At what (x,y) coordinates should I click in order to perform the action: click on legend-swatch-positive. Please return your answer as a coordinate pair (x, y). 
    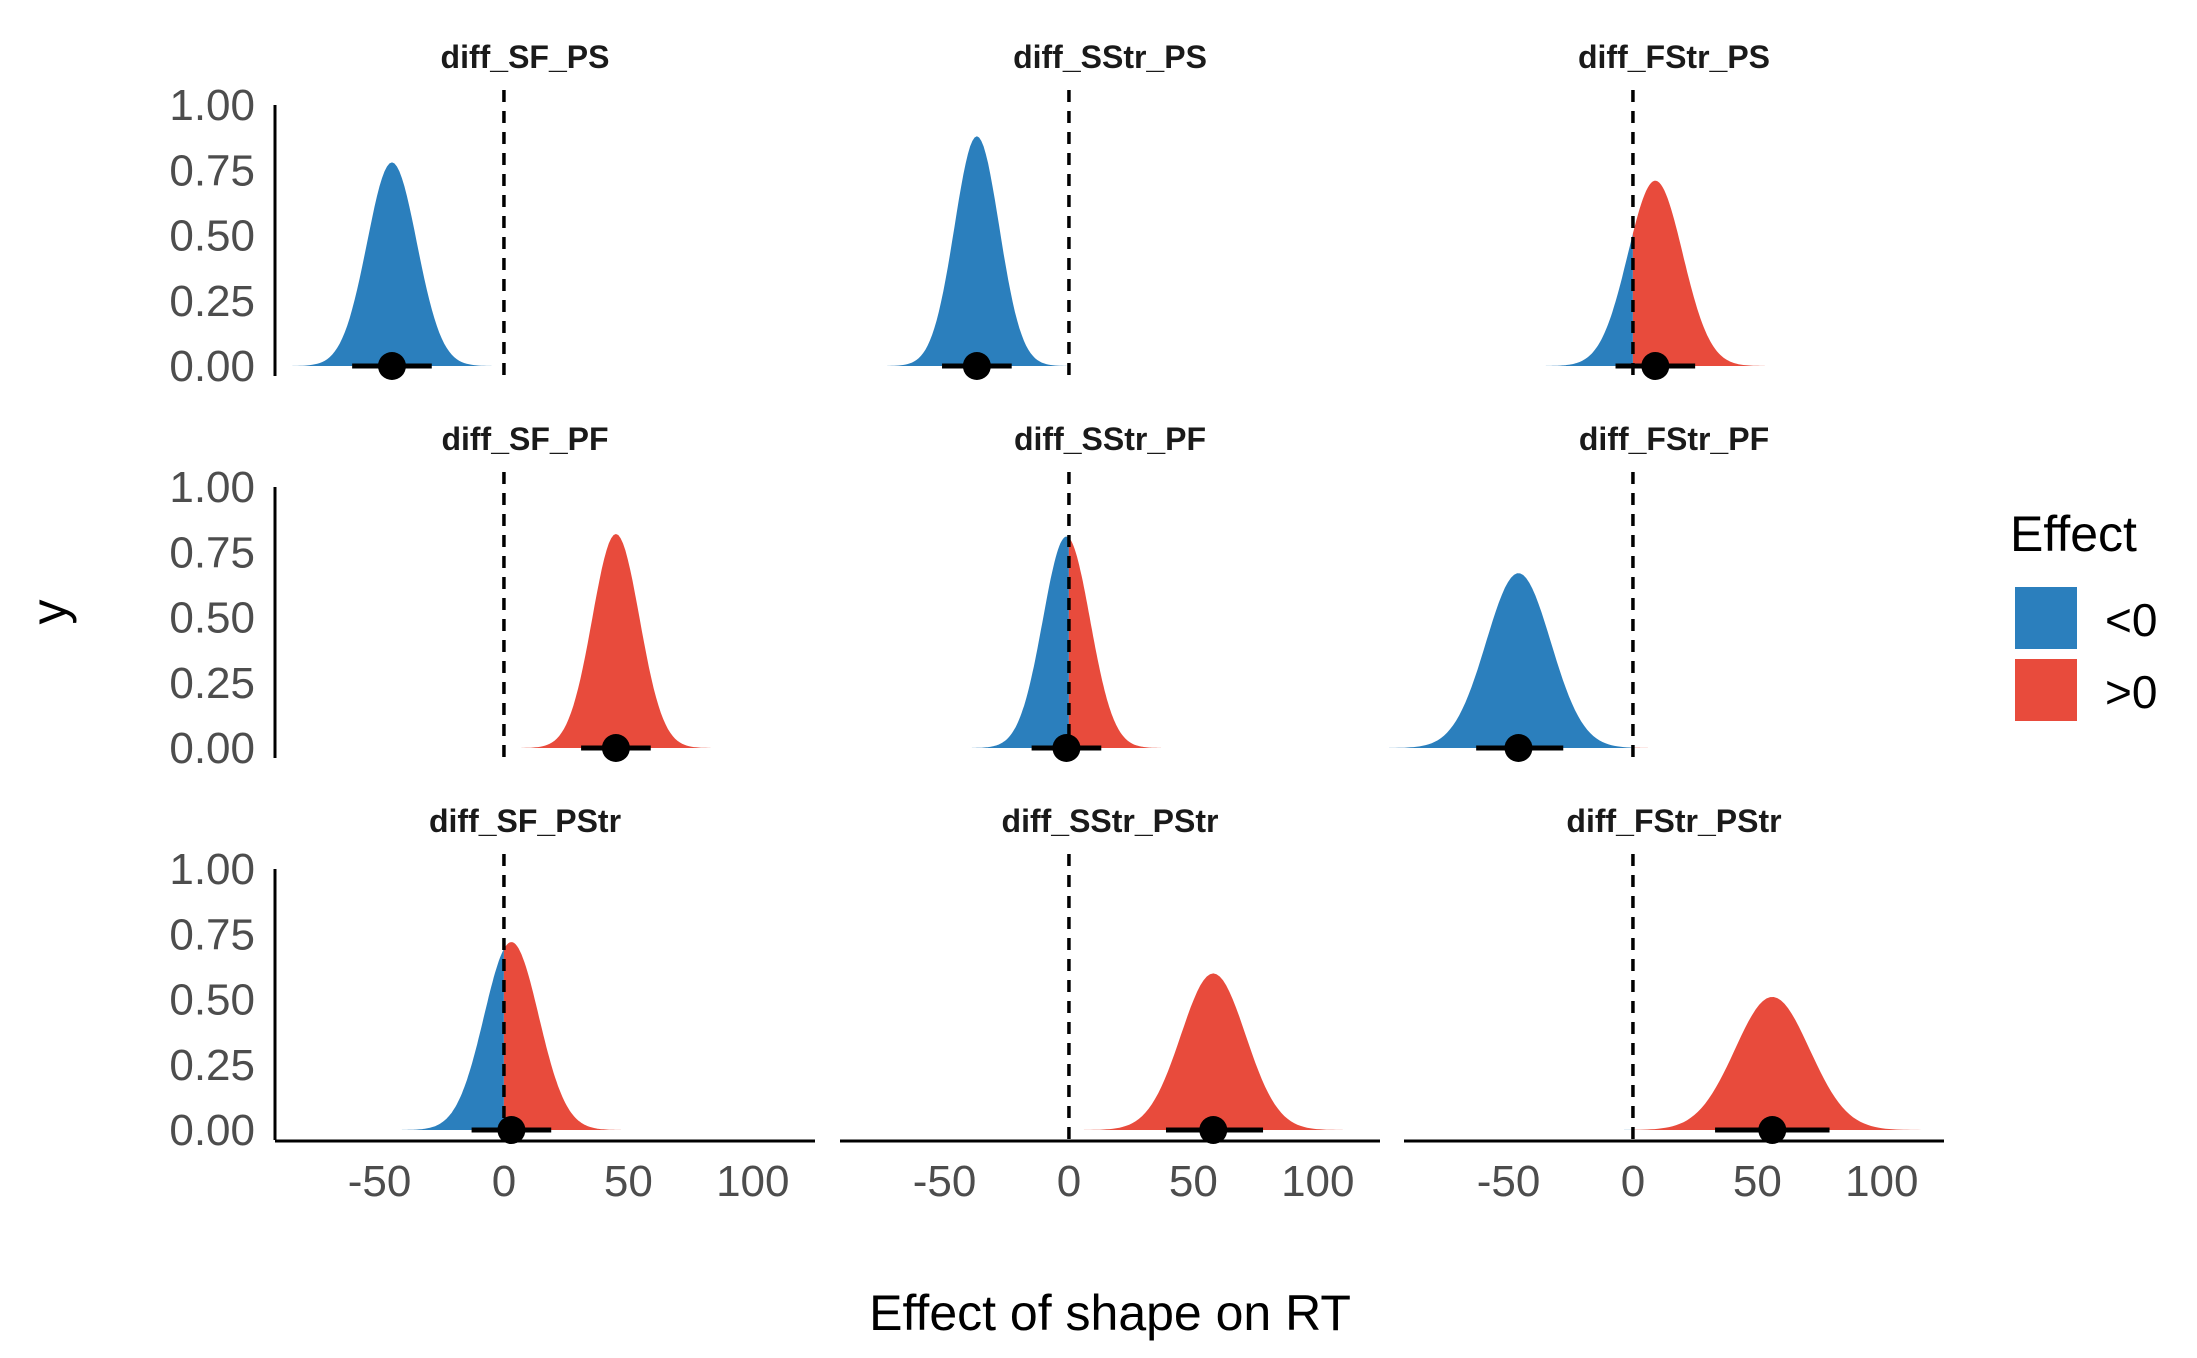
    Looking at the image, I should click on (2046, 690).